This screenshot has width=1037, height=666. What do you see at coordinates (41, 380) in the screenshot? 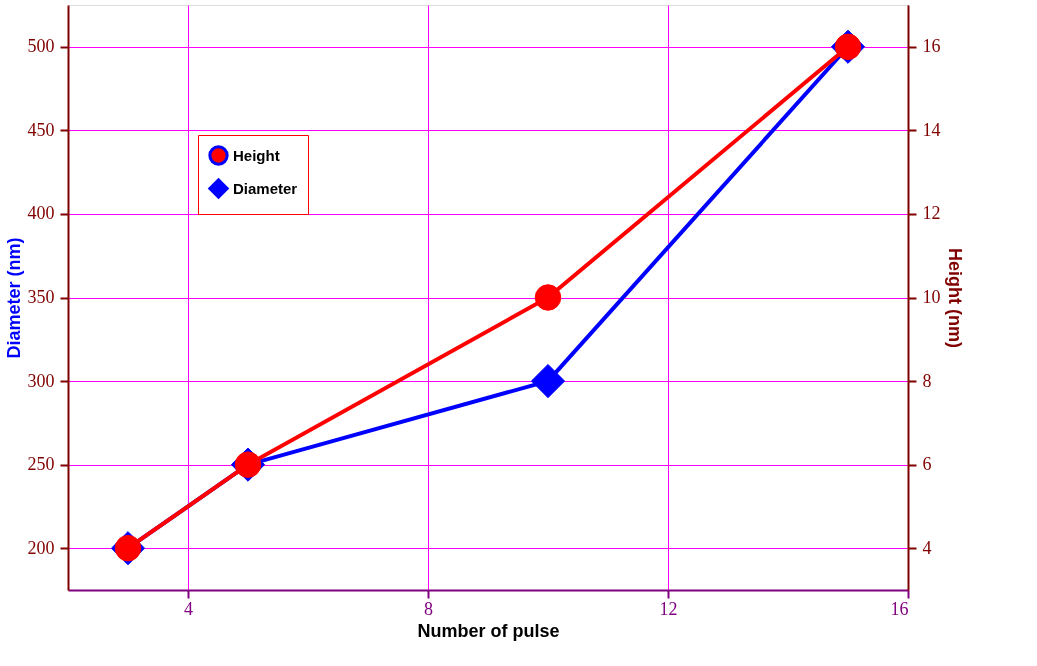
I see `y-tick-label: 300` at bounding box center [41, 380].